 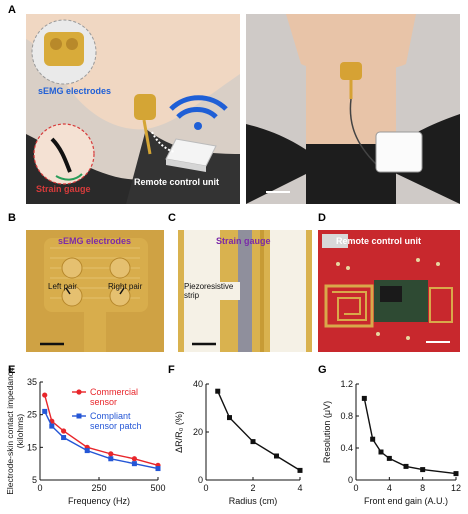 What do you see at coordinates (212, 291) in the screenshot?
I see `label-piezoresistive-strip: Piezoresistive strip` at bounding box center [212, 291].